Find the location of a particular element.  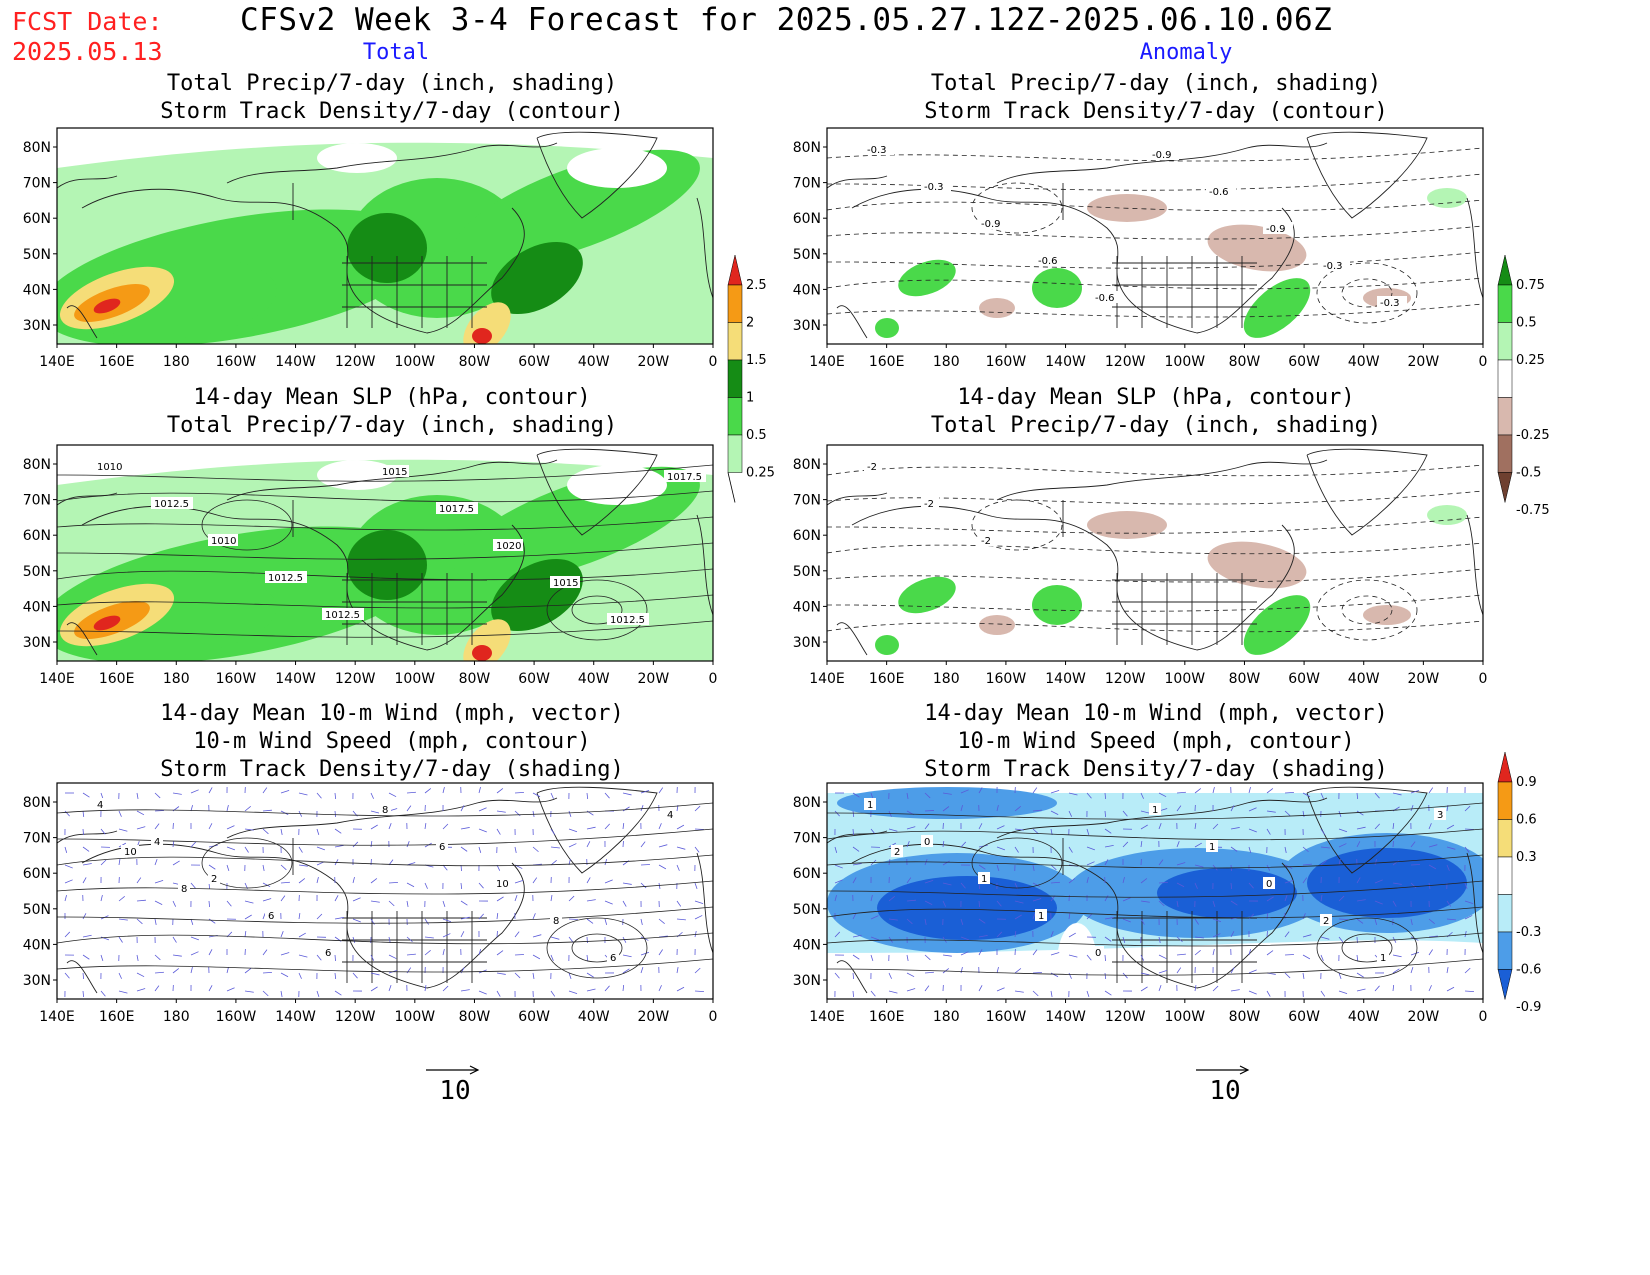

colorbar-label: 0.6 is located at coordinates (1526, 820).